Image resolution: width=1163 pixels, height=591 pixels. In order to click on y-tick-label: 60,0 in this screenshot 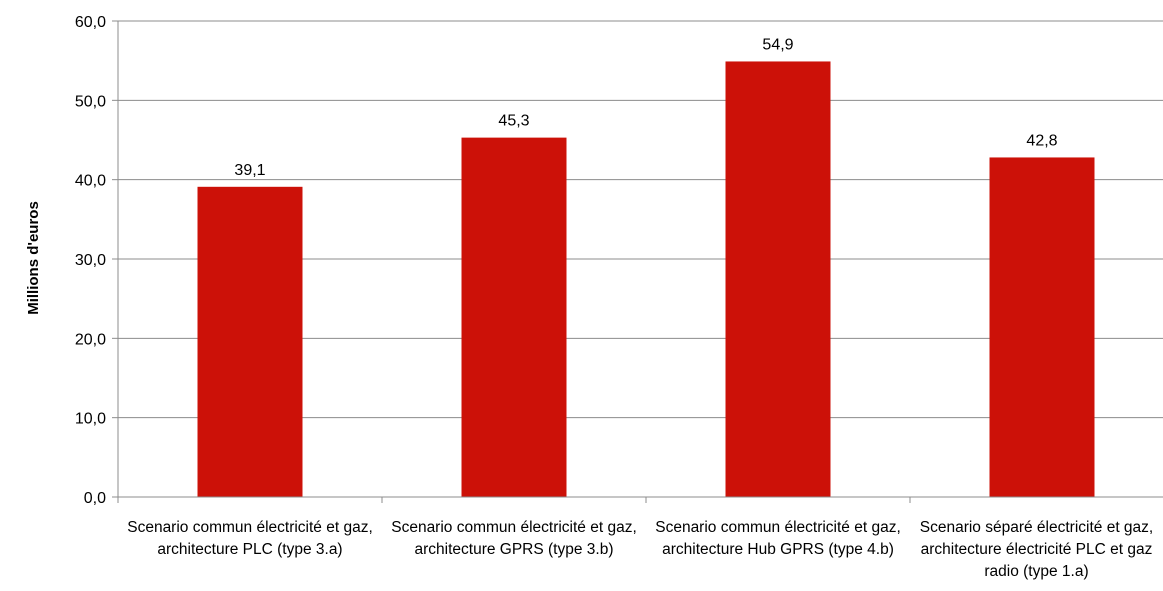, I will do `click(90, 22)`.